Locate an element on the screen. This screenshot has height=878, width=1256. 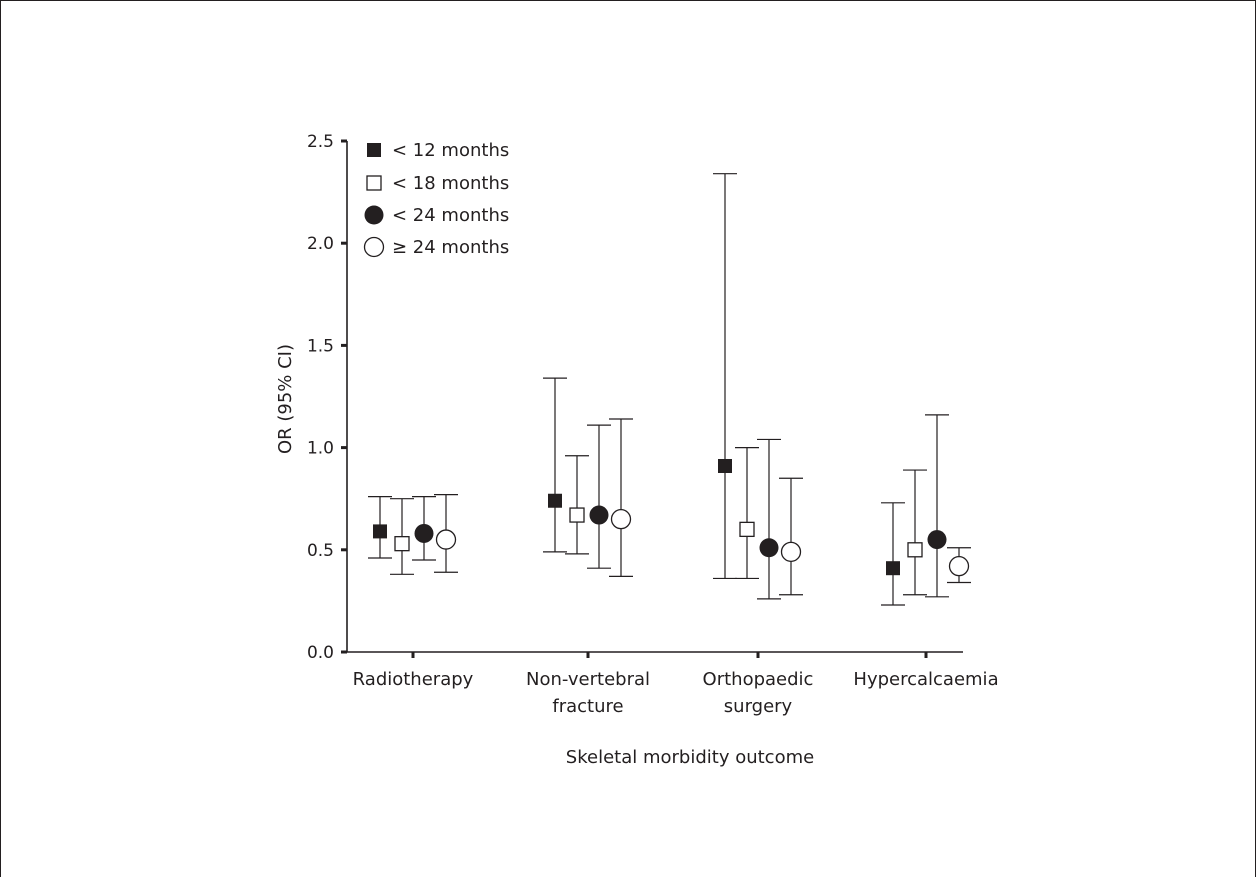
legend-label: < 18 months is located at coordinates (450, 183).